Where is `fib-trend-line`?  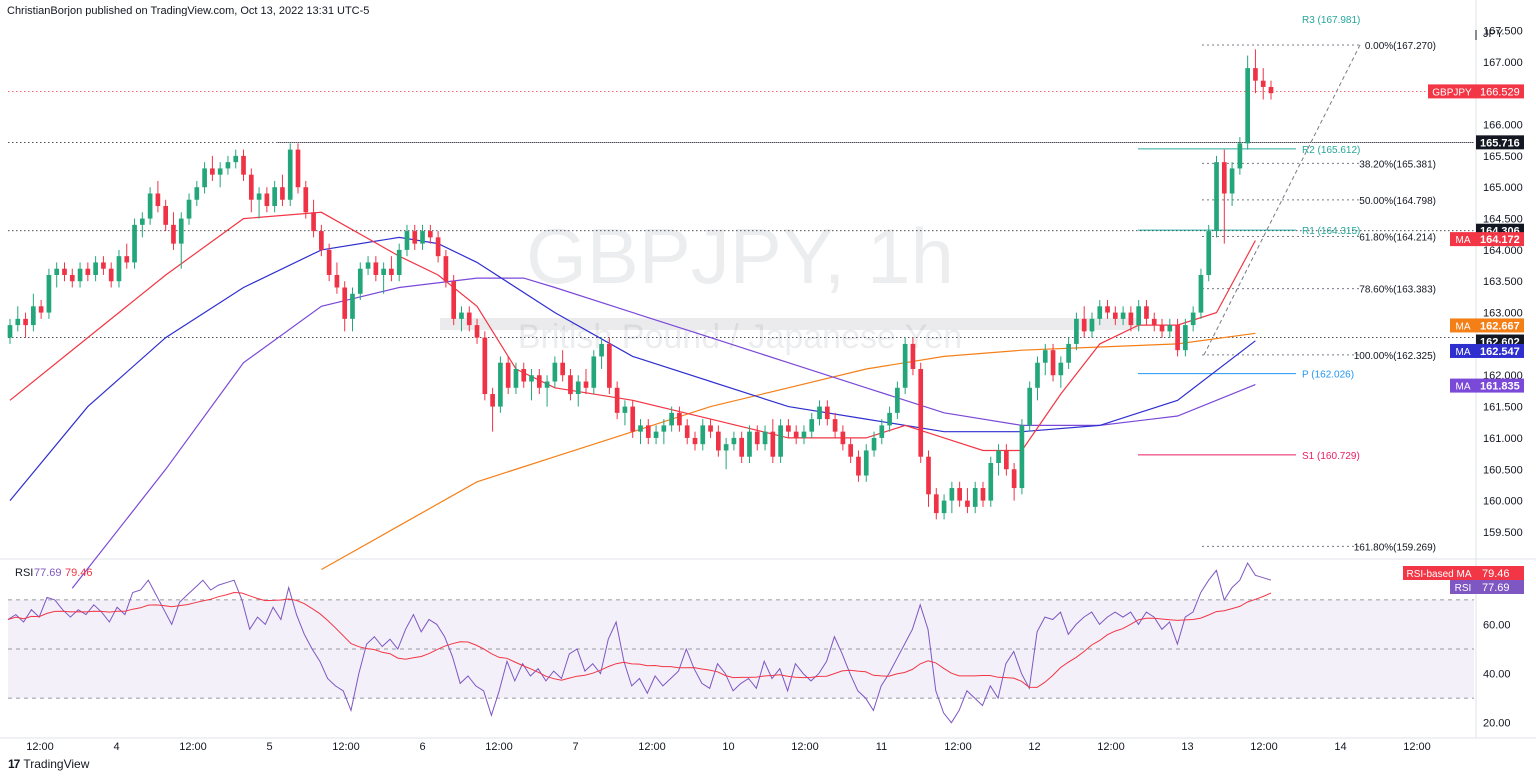 fib-trend-line is located at coordinates (1282, 200).